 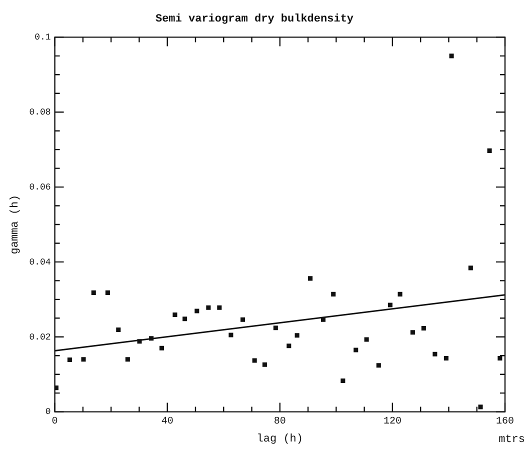 I want to click on chart-title: Semi variogram dry bulkdensity, so click(x=254, y=19).